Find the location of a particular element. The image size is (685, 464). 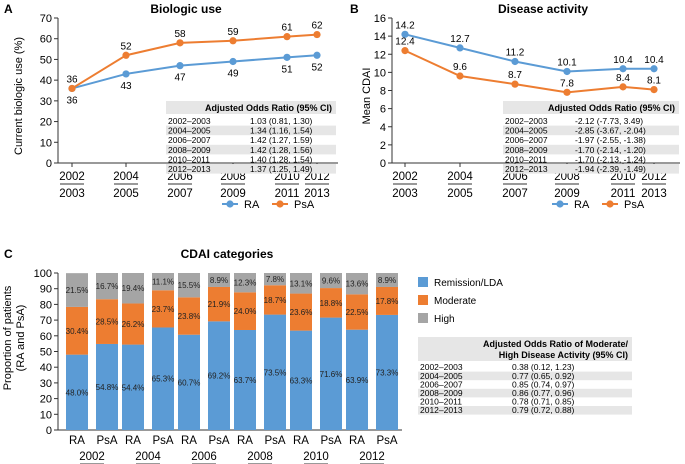

panel-a-data-label-ra: 36 is located at coordinates (72, 100).